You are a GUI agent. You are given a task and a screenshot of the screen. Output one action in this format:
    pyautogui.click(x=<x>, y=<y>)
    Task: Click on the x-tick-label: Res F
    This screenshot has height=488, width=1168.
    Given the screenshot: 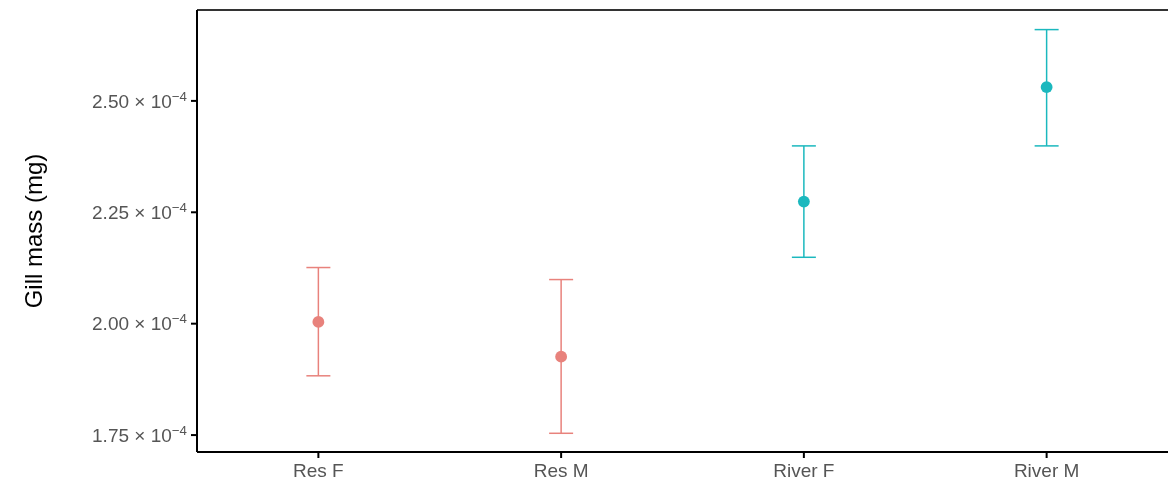 What is the action you would take?
    pyautogui.click(x=318, y=470)
    